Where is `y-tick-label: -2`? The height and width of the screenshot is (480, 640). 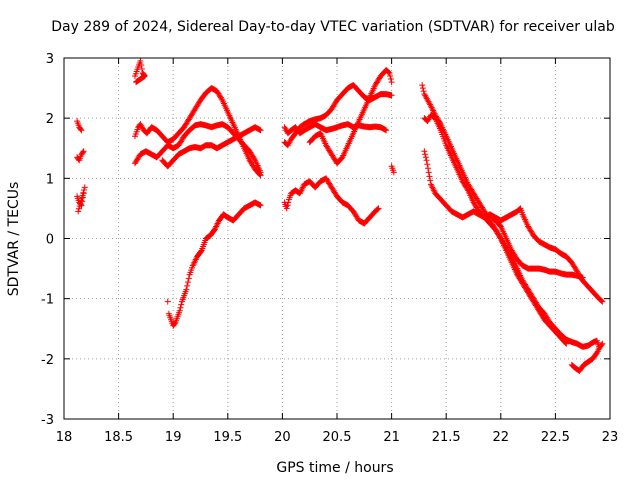
y-tick-label: -2 is located at coordinates (47, 360).